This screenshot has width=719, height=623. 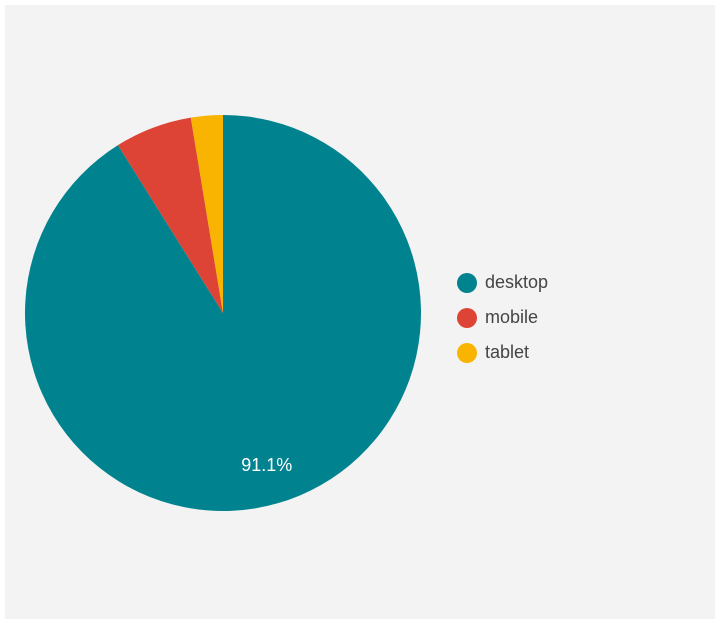 What do you see at coordinates (266, 465) in the screenshot?
I see `pie-label-desktop: 91.1%` at bounding box center [266, 465].